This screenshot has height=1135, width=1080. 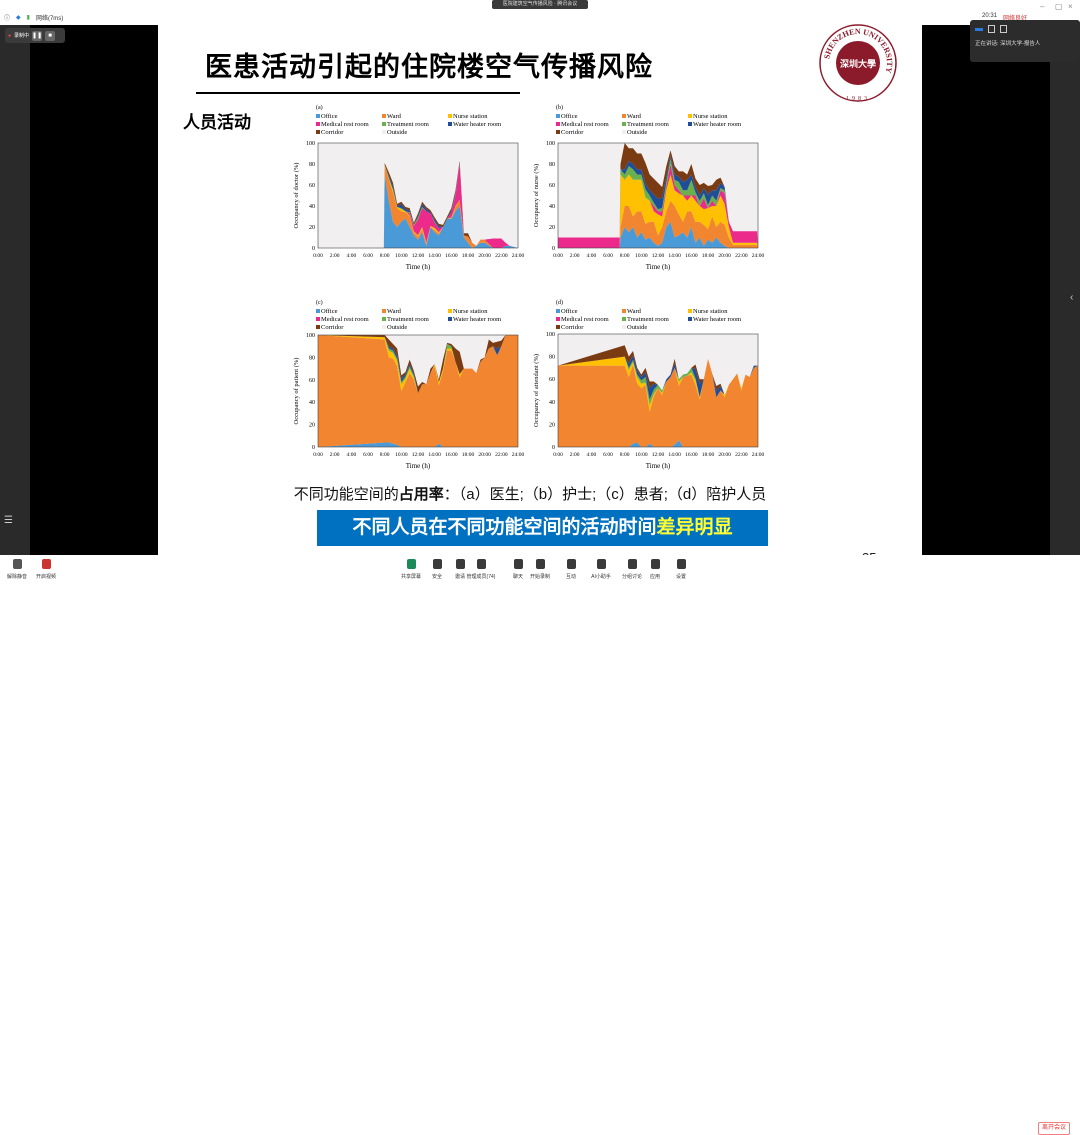 I want to click on x-tick-label: 20:00, so click(x=724, y=256).